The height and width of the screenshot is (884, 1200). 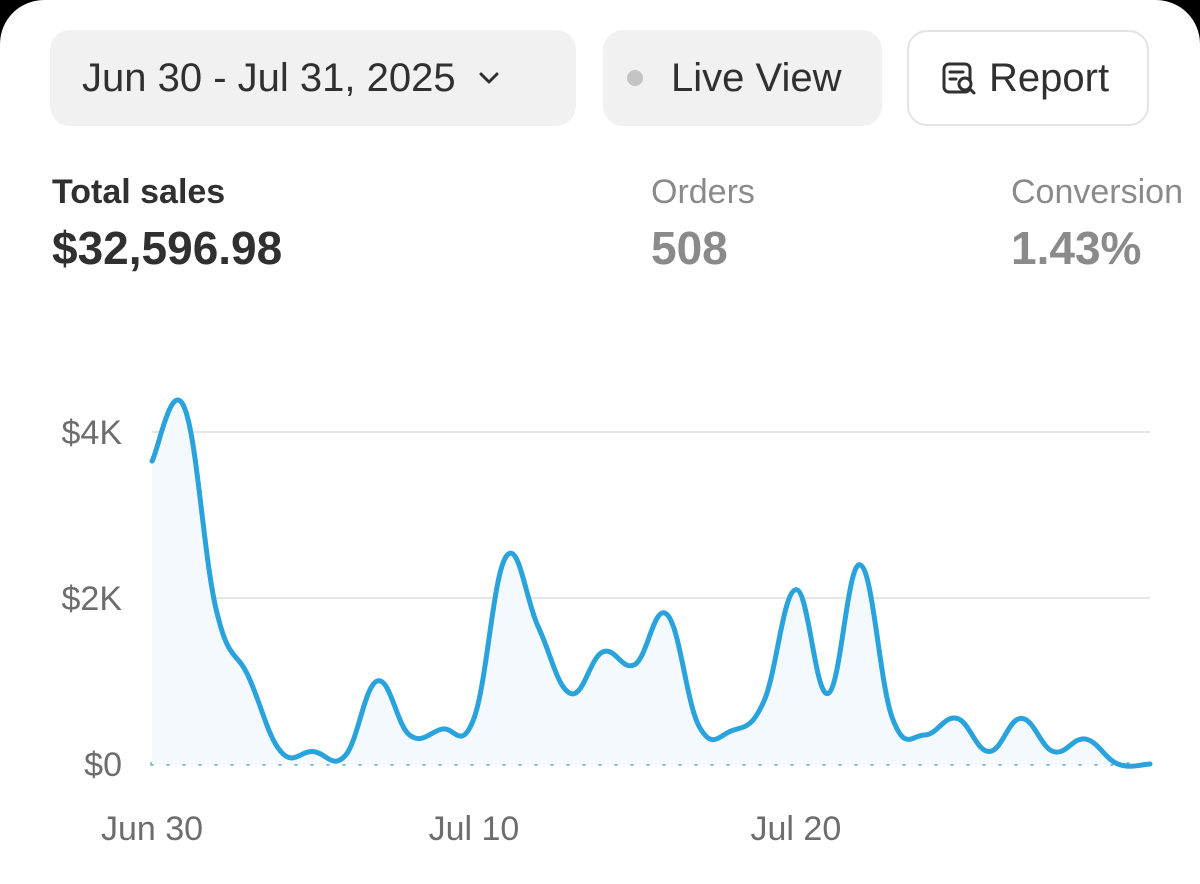 I want to click on x-tick-label: Jun 30, so click(x=152, y=829).